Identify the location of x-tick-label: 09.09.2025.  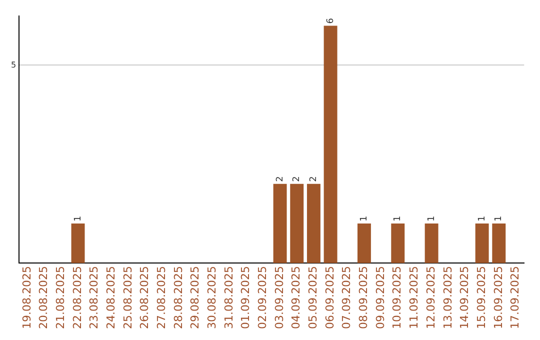
(380, 298).